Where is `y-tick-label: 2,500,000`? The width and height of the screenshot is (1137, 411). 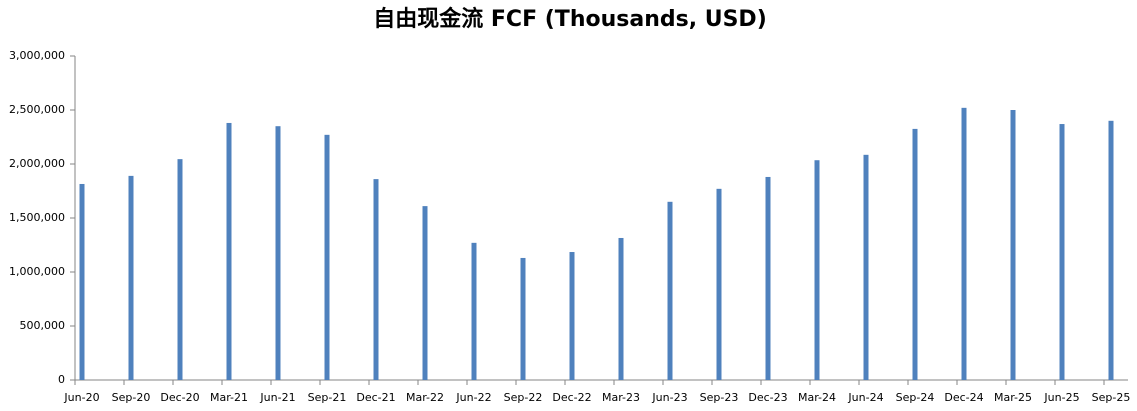 y-tick-label: 2,500,000 is located at coordinates (37, 109).